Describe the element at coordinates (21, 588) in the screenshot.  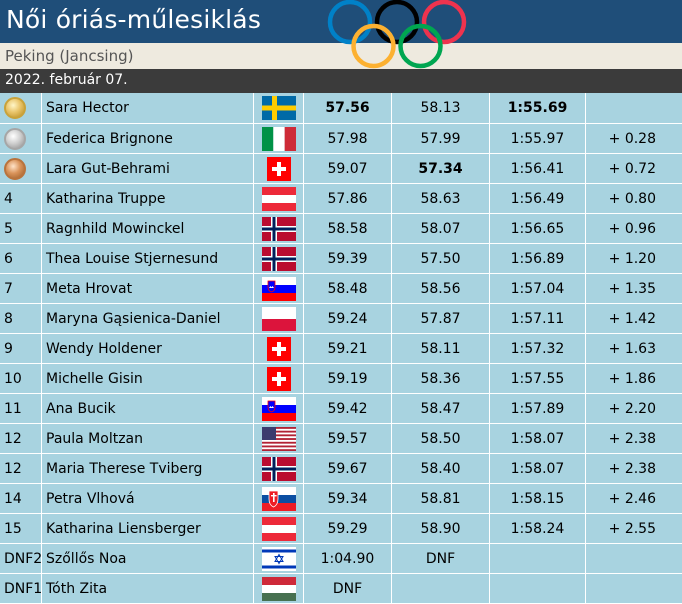
I see `rank-cell: DNF1` at that location.